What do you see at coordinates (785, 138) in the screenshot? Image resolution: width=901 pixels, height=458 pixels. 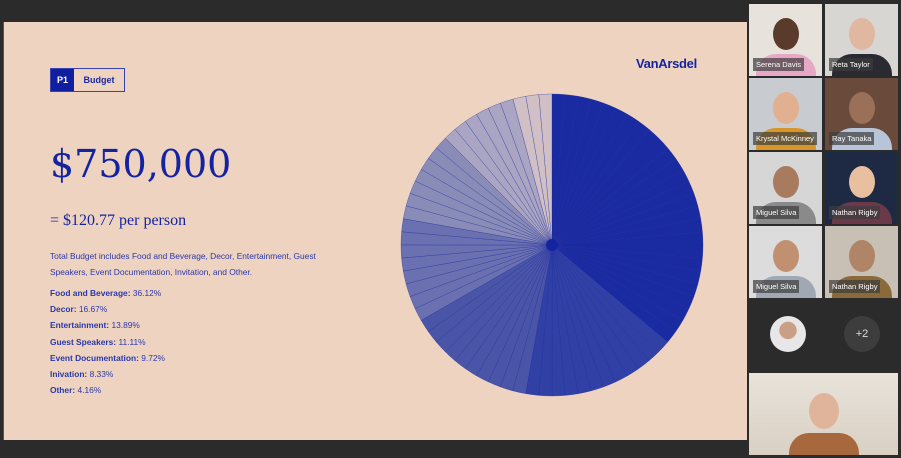 I see `participant-name: Krystal McKinney` at bounding box center [785, 138].